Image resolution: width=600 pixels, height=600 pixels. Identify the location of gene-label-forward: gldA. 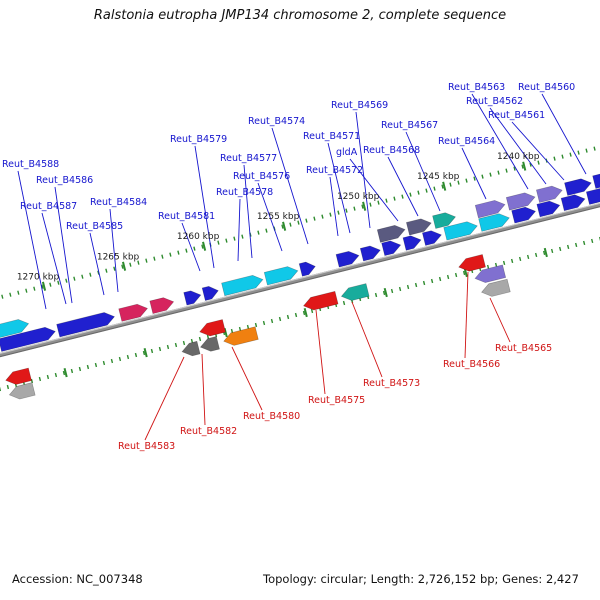
(347, 152).